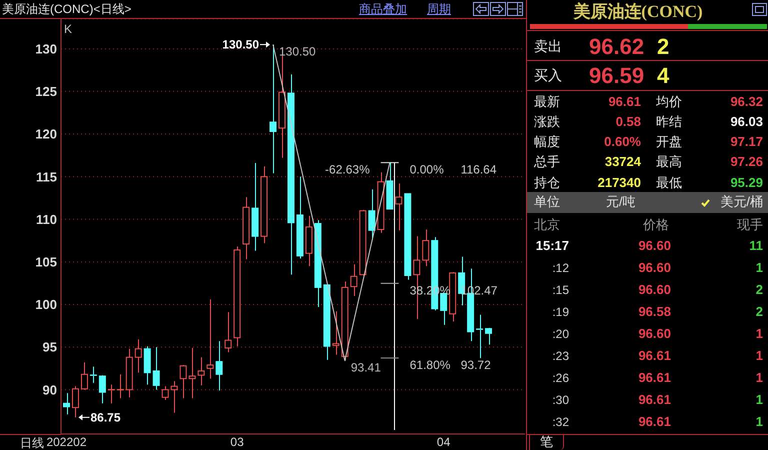 This screenshot has height=450, width=768. I want to click on text: :30, so click(560, 400).